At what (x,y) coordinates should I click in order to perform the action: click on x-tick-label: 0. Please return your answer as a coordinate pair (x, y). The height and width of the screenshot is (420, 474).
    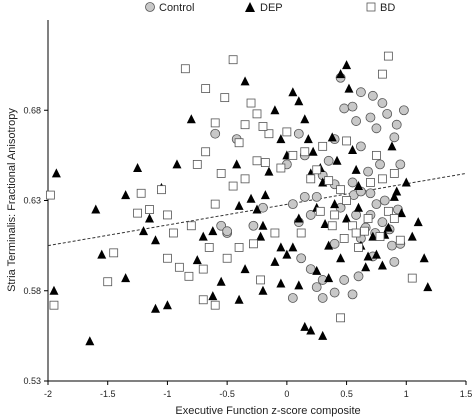
    Looking at the image, I should click on (286, 394).